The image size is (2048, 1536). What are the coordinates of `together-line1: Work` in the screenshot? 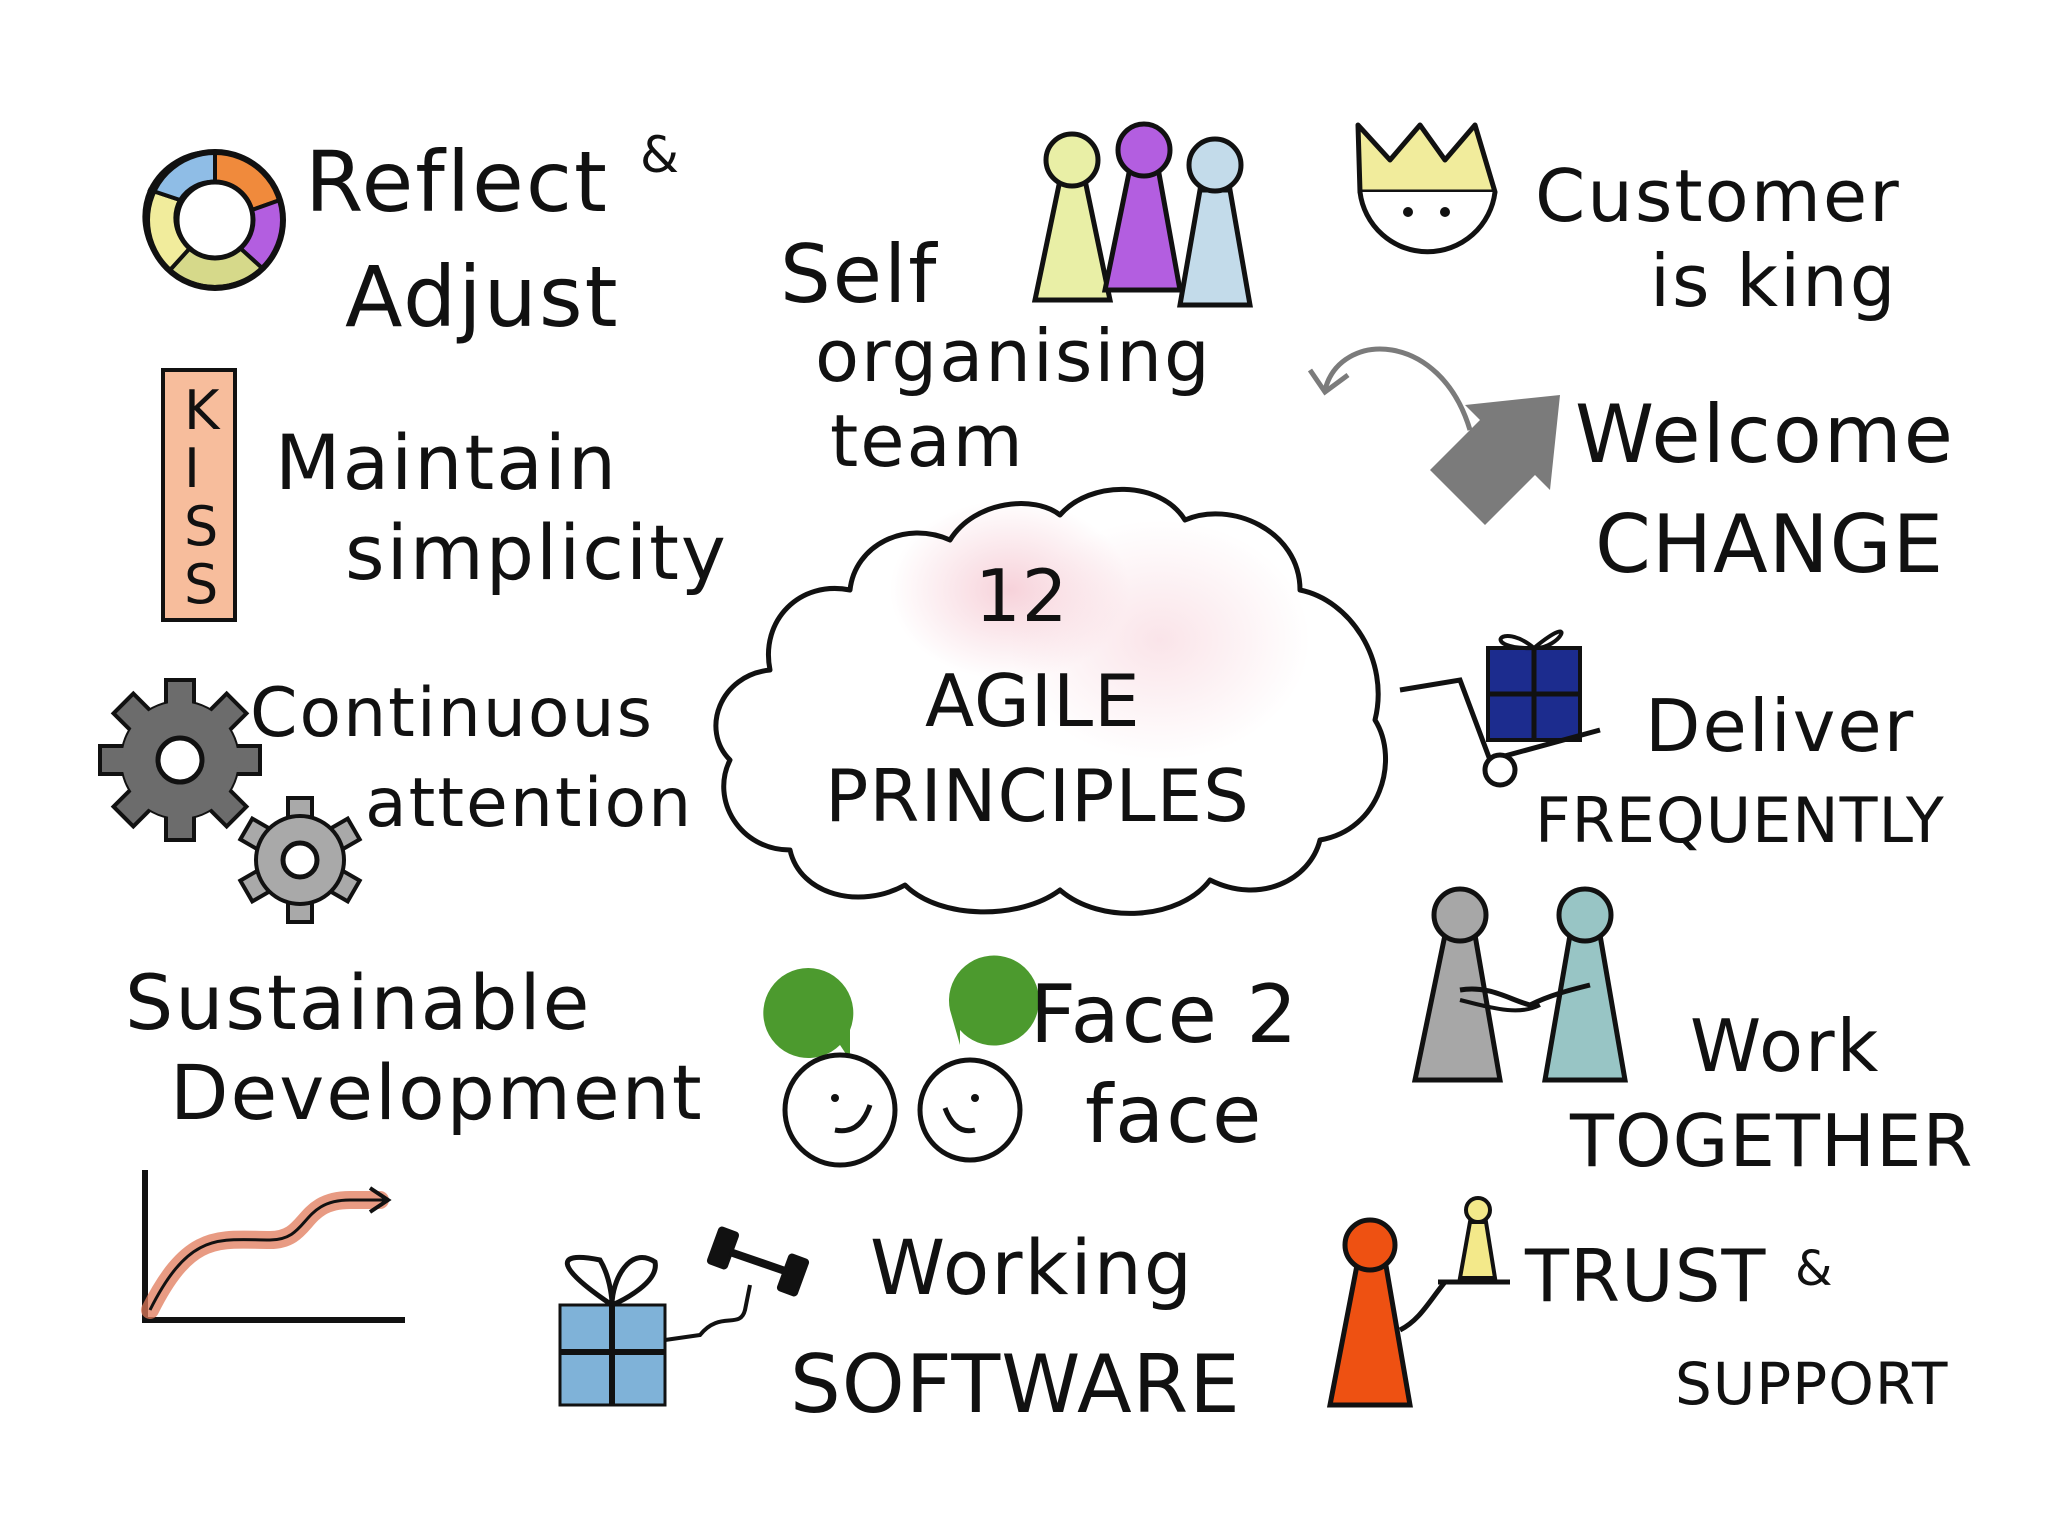 It's located at (1785, 1046).